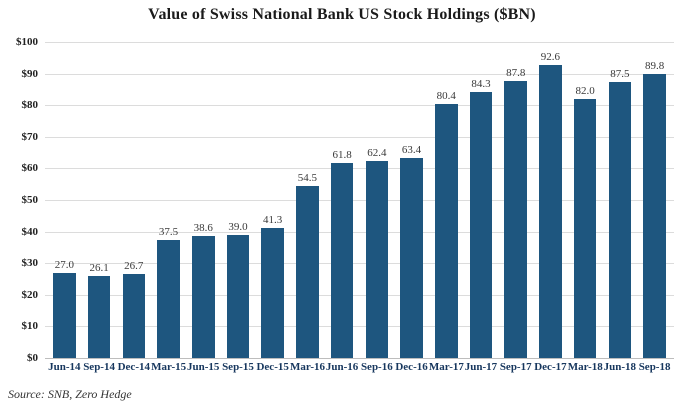  I want to click on y-tick-label: $90, so click(30, 73).